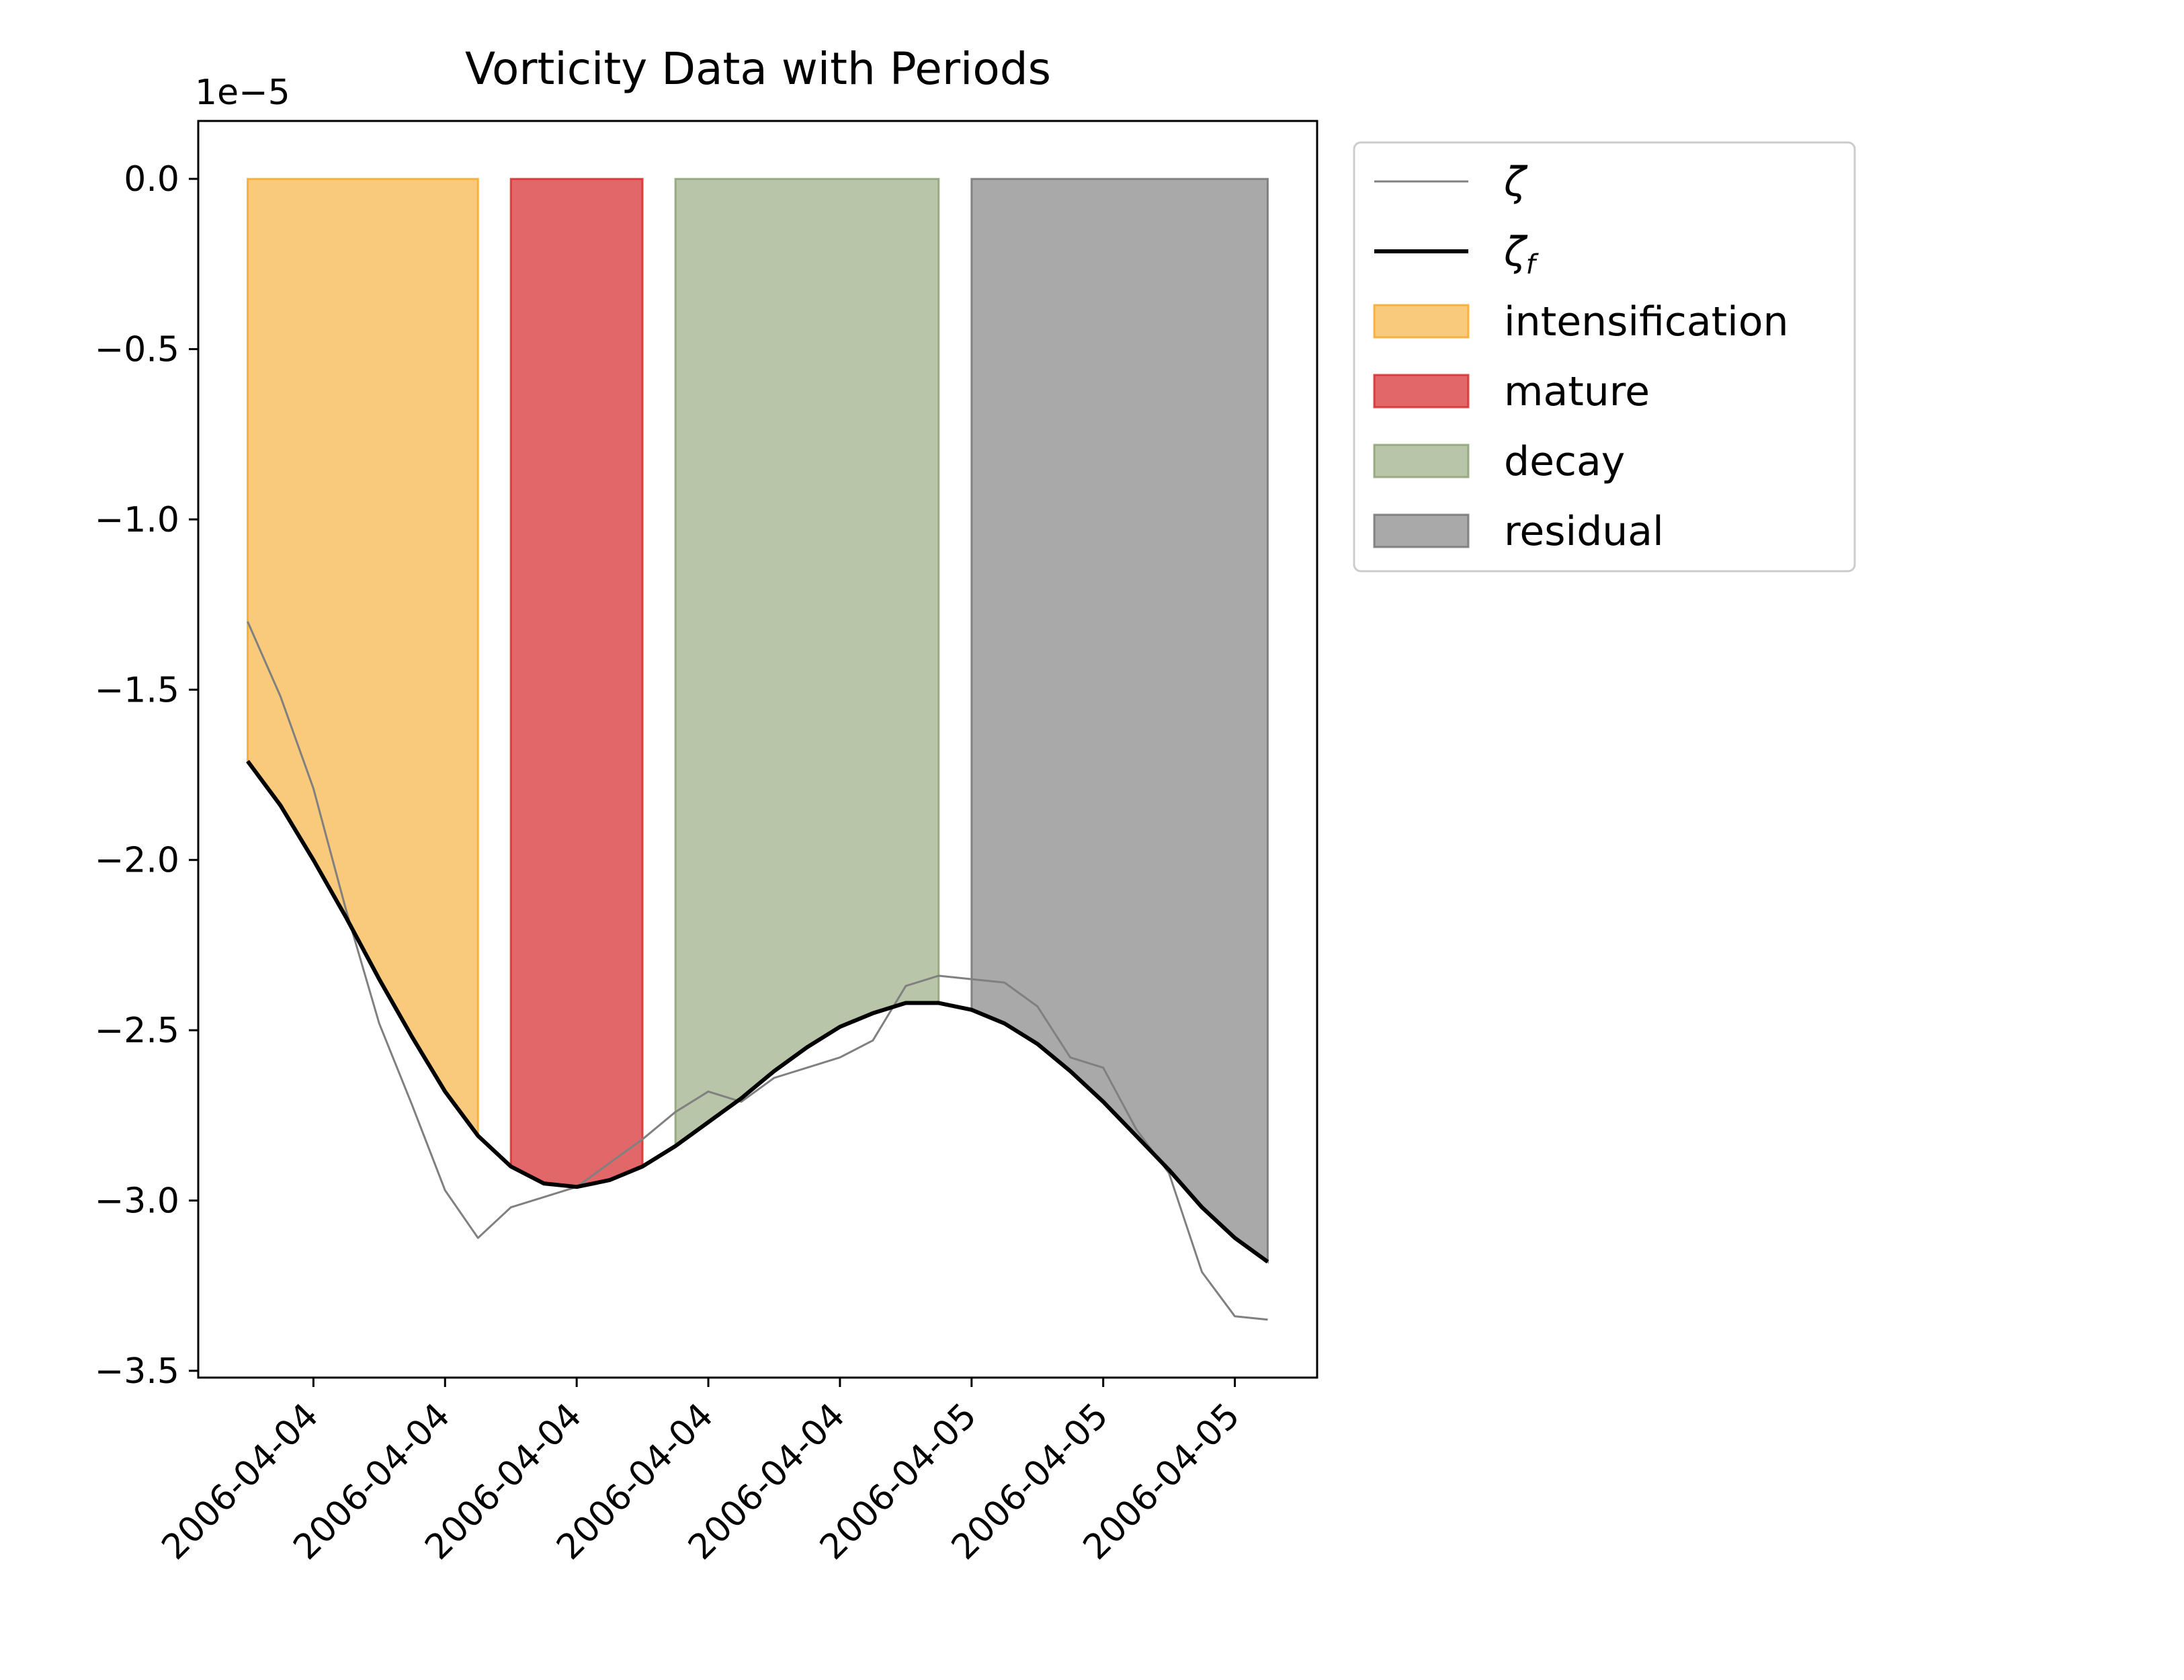  I want to click on y-tick-label: −3.0, so click(137, 1201).